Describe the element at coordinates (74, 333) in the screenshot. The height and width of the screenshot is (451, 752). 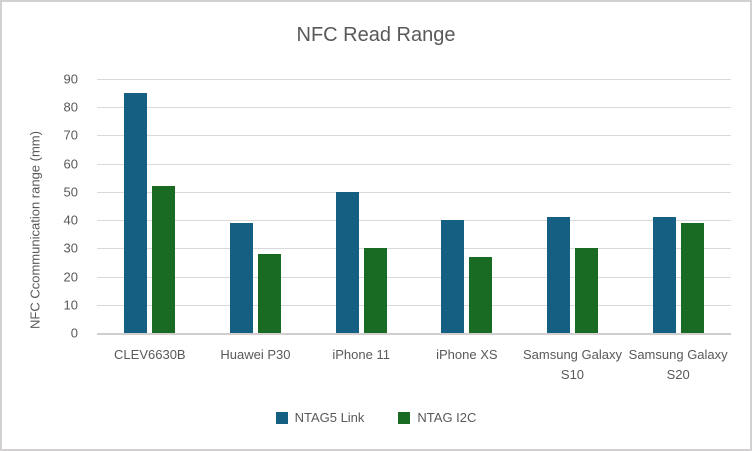
I see `y-tick-label: 0` at that location.